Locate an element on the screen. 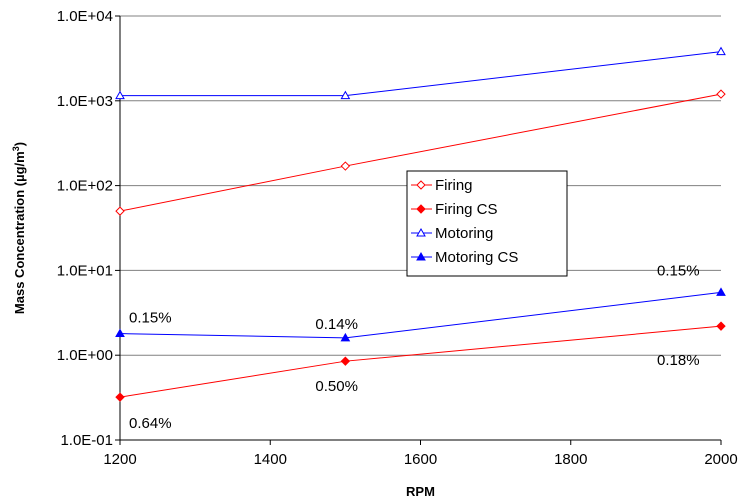 This screenshot has height=503, width=748. series-line-motoring-cs is located at coordinates (420, 315).